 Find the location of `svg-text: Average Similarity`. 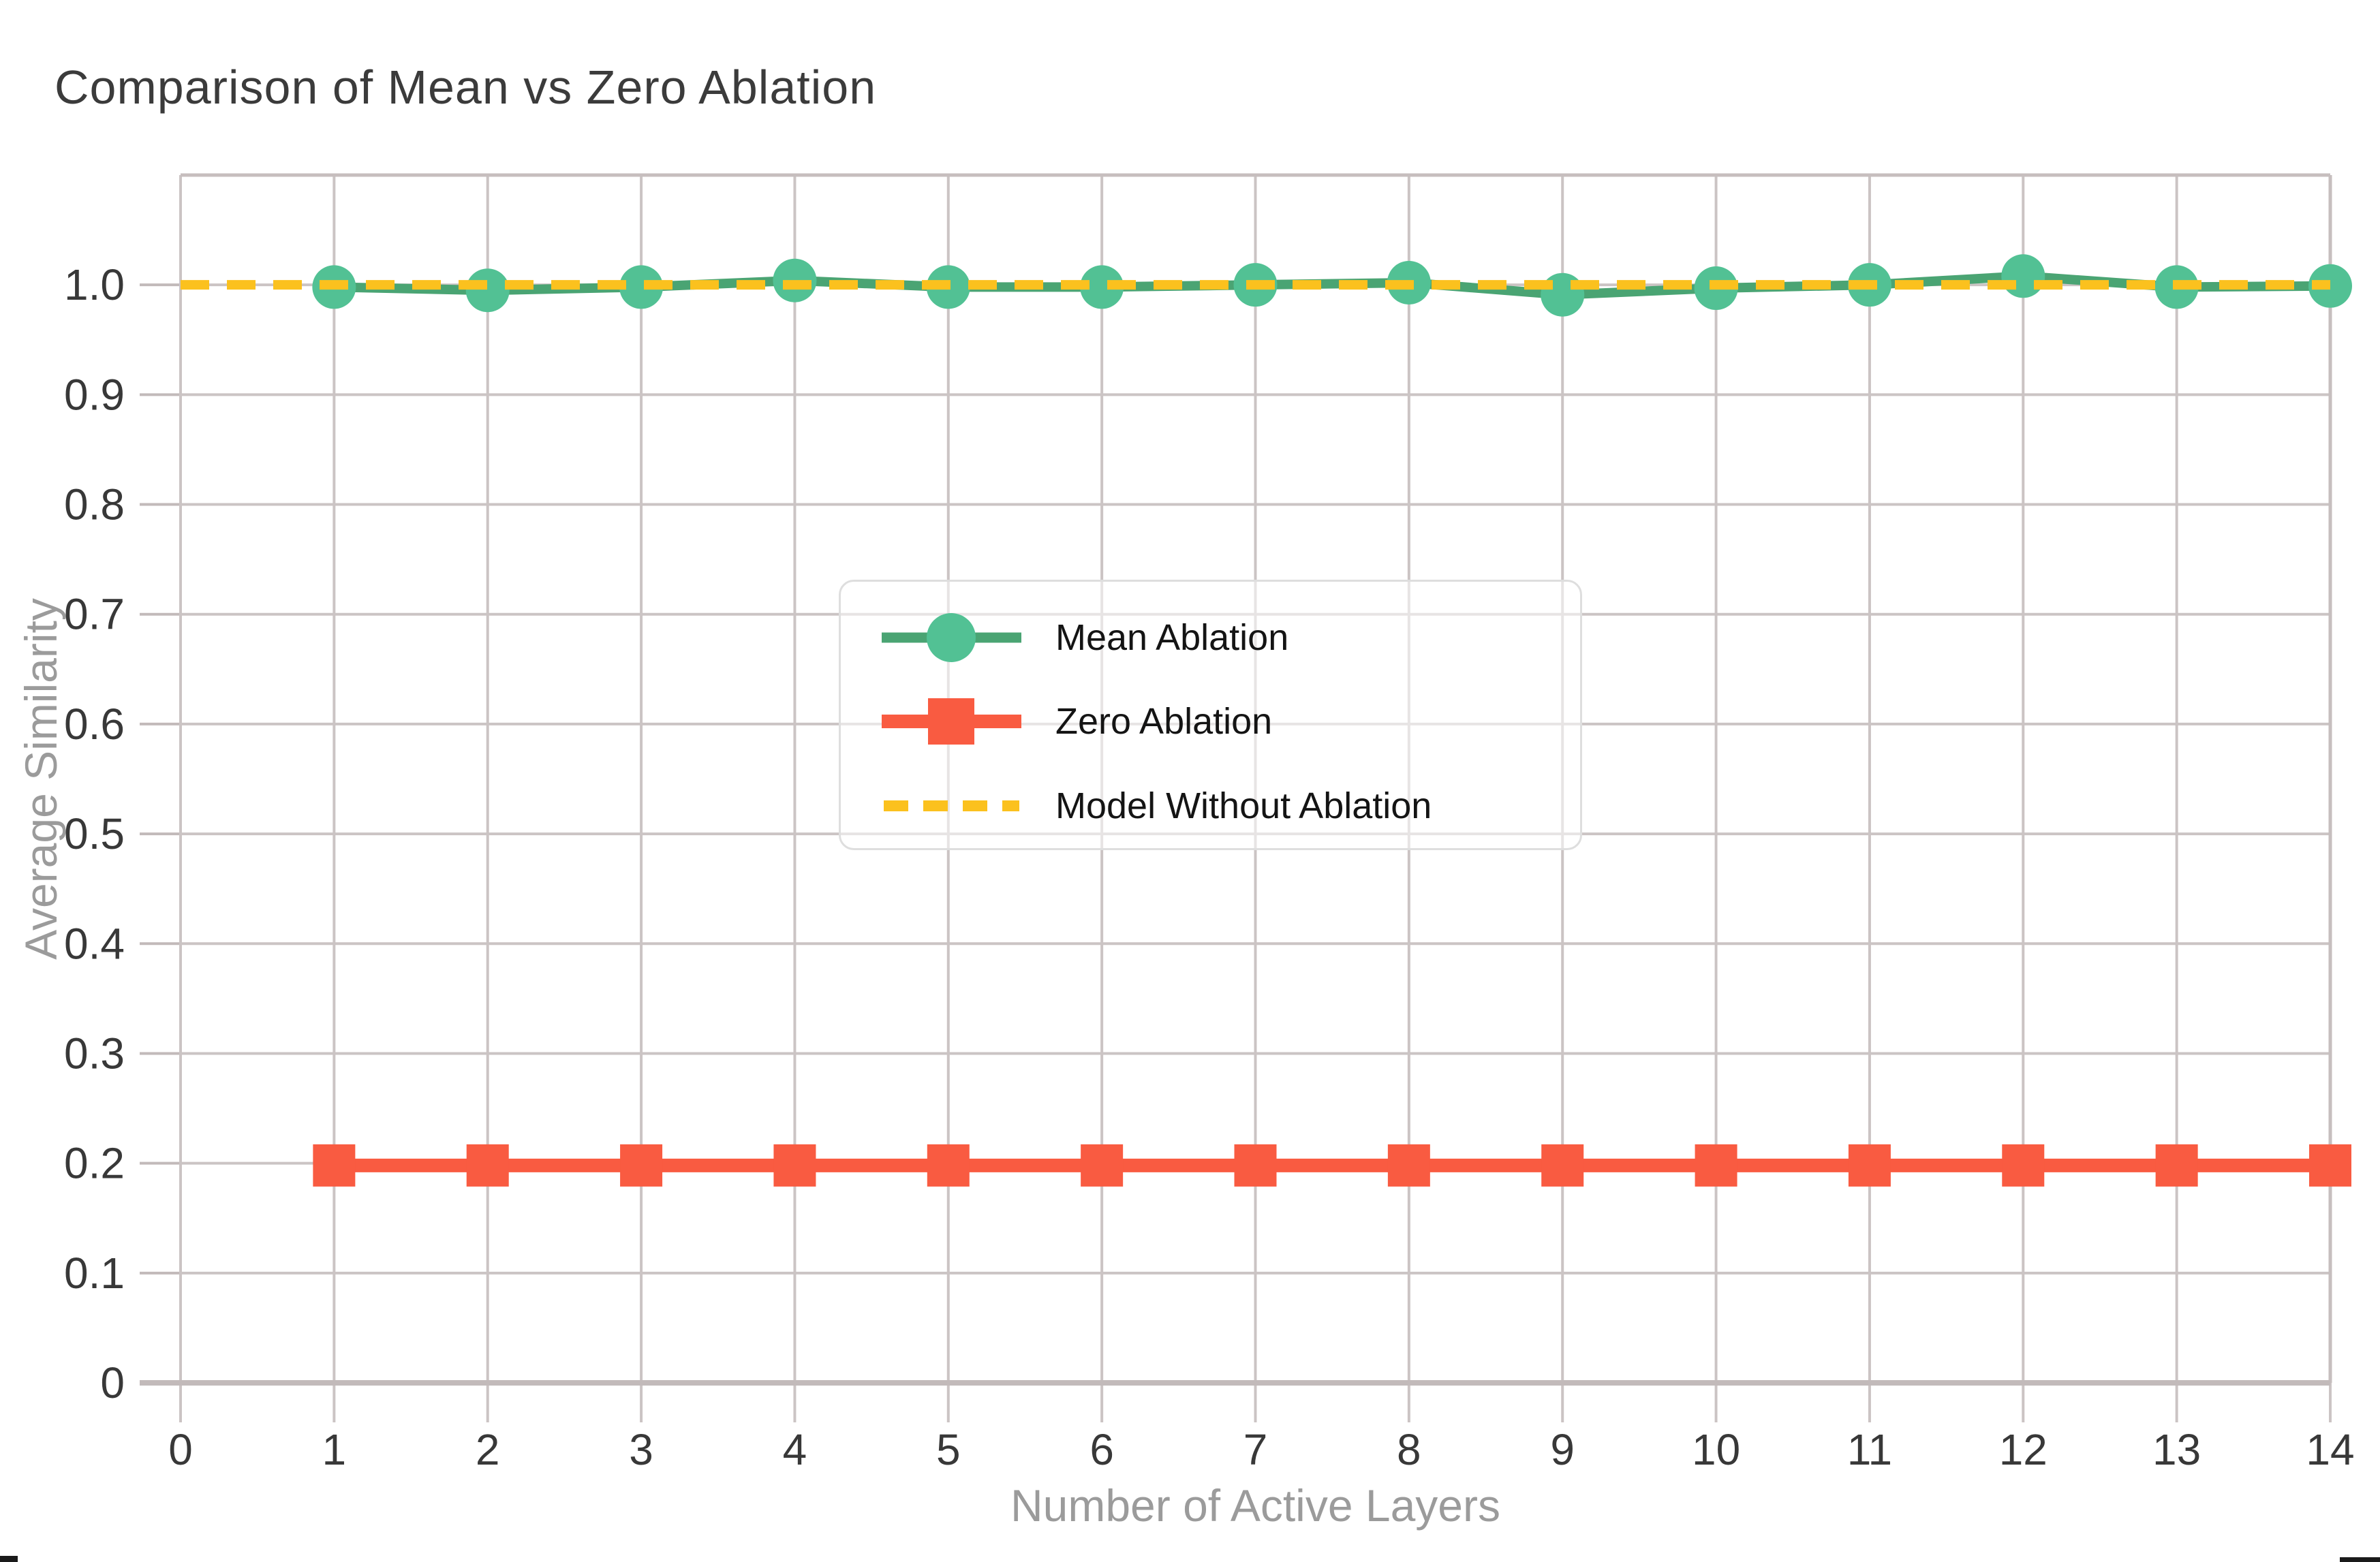

svg-text: Average Similarity is located at coordinates (41, 779).